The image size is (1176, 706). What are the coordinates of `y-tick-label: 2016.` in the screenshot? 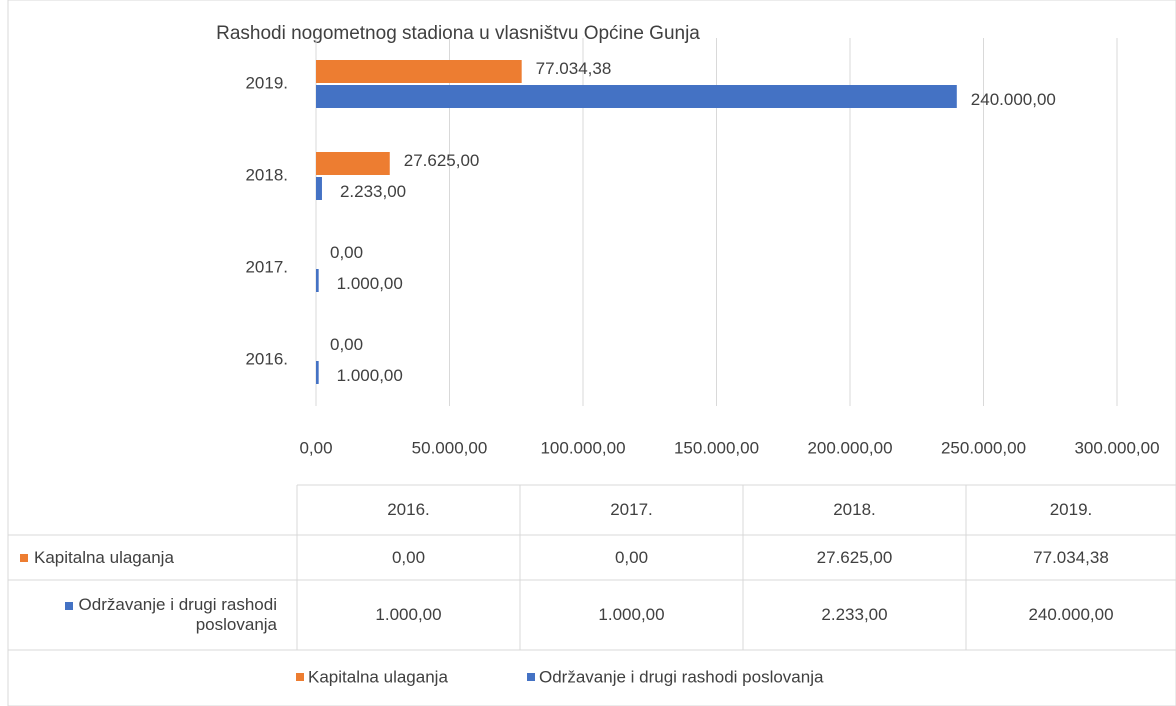 It's located at (266, 358).